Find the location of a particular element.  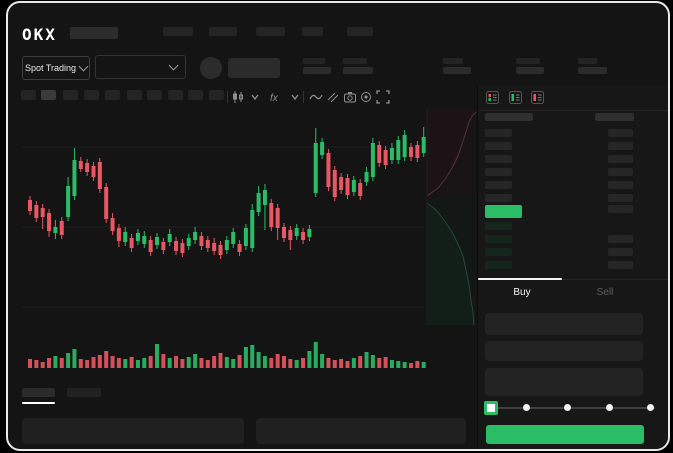

orderbook-left-header is located at coordinates (509, 117).